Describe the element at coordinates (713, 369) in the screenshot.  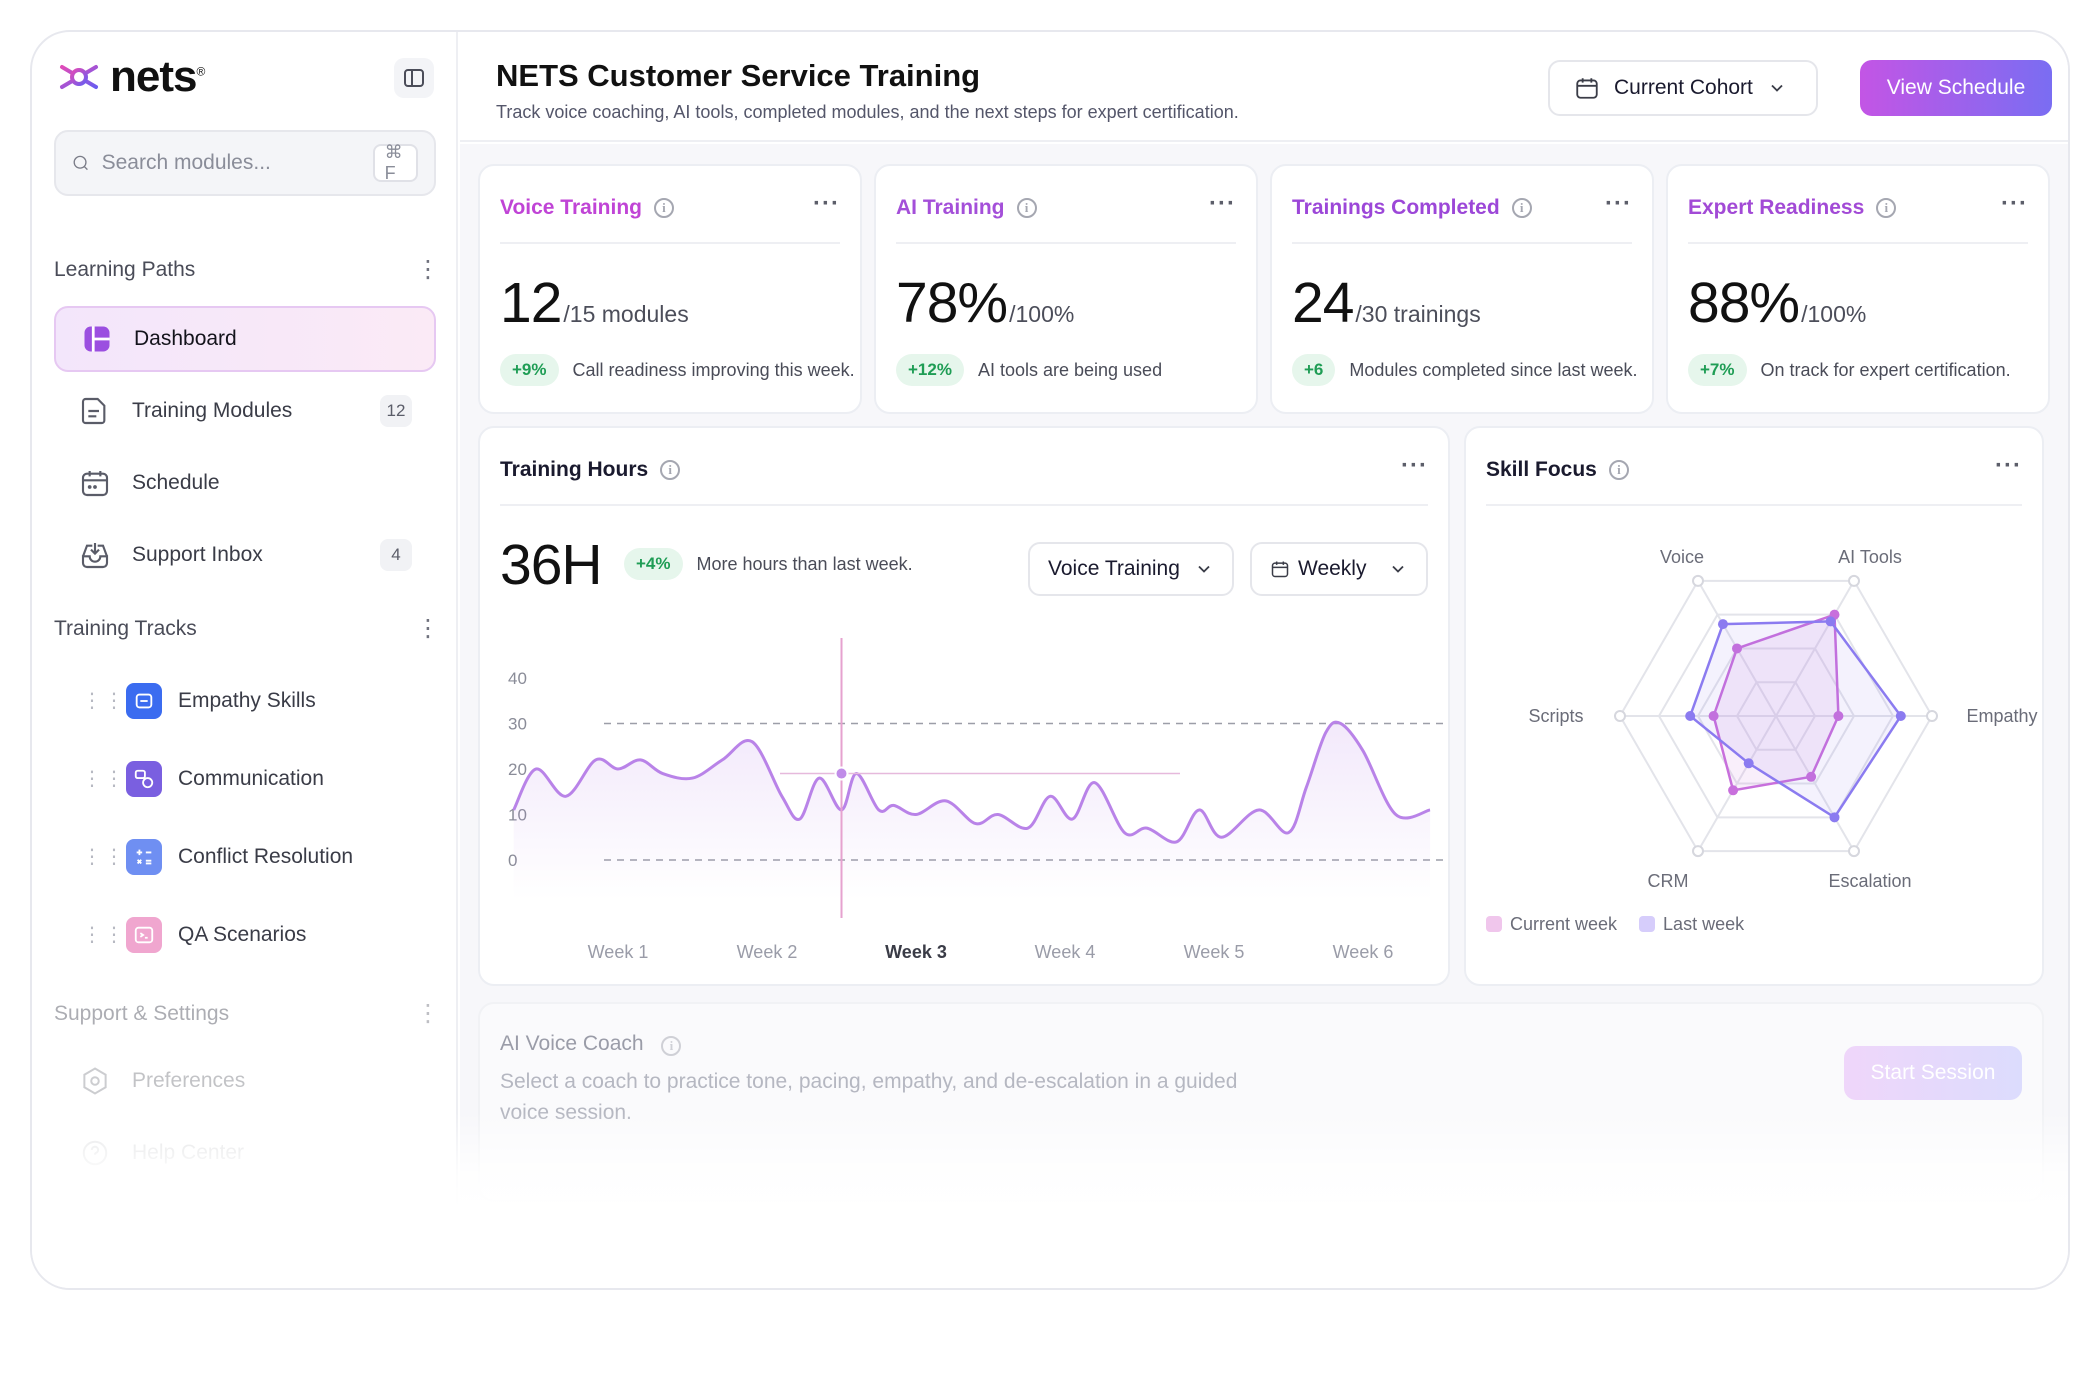
I see `stat-note: Call readiness improving this week.` at that location.